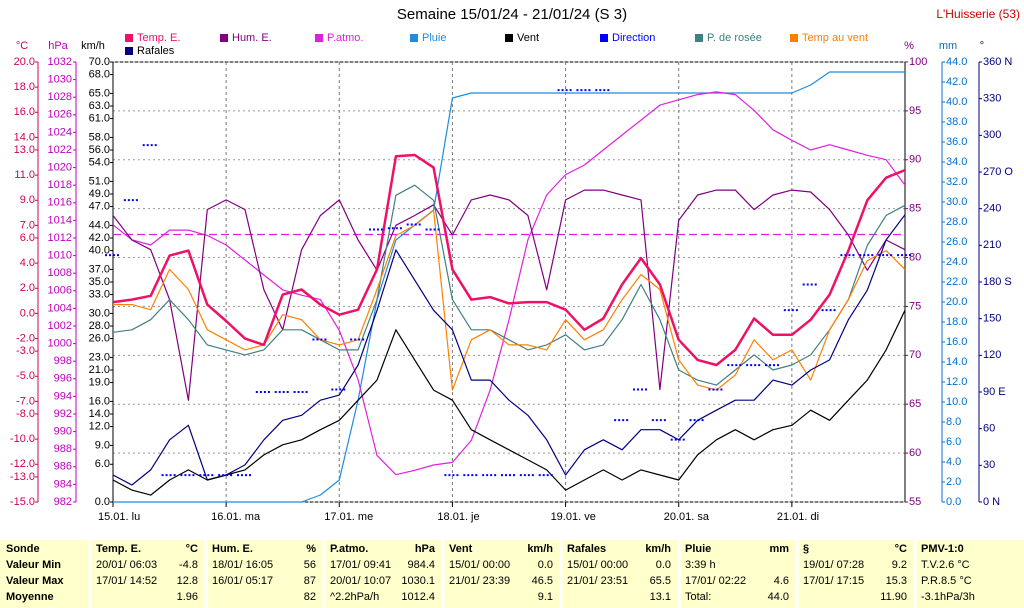 The width and height of the screenshot is (1024, 608). I want to click on y-tick-label: 21.0, so click(99, 370).